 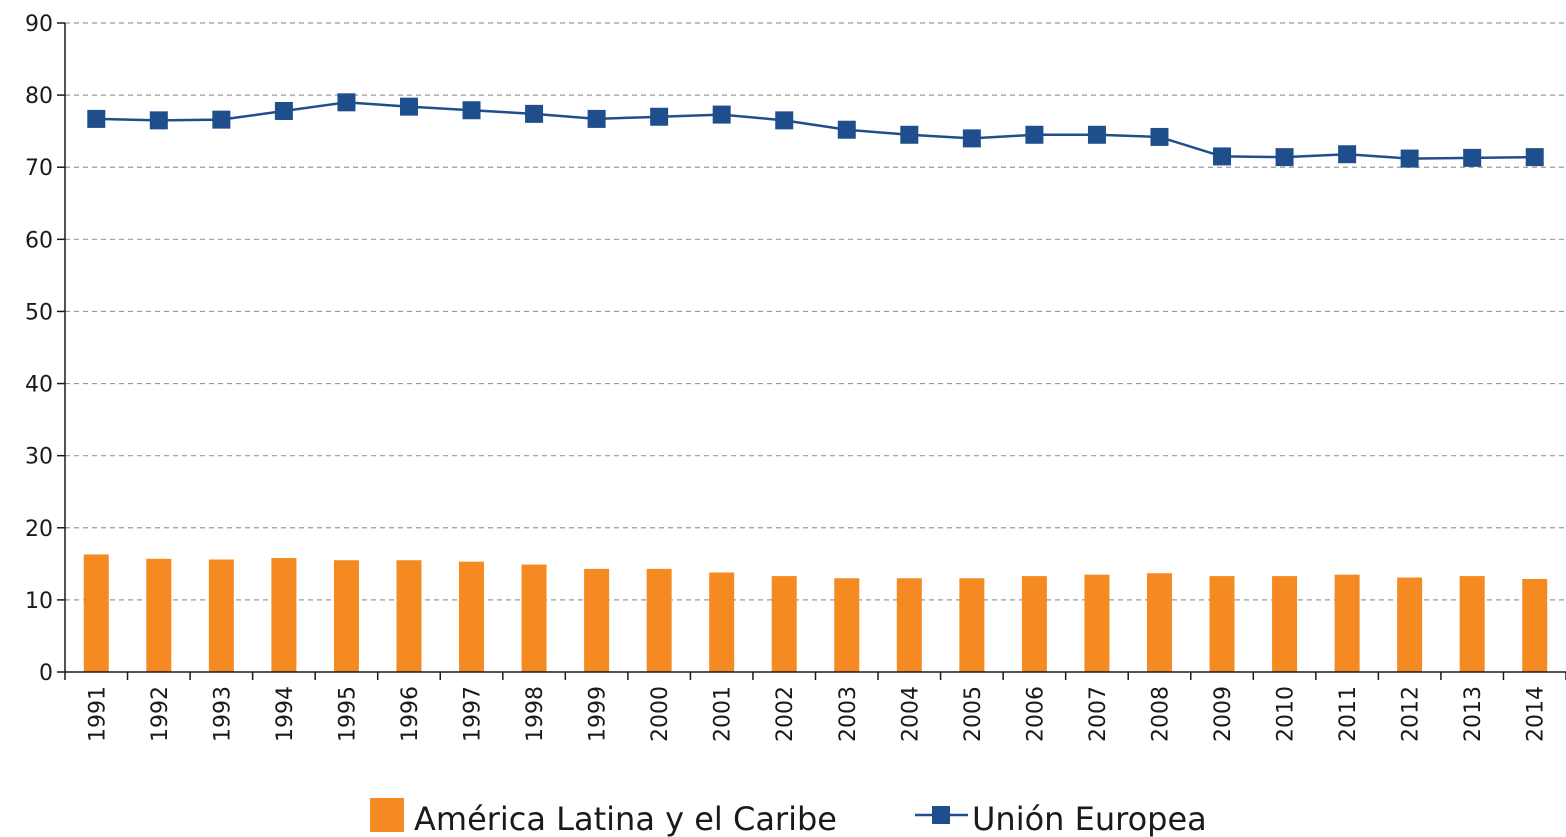 What do you see at coordinates (1411, 714) in the screenshot?
I see `x-tick-label: 2012` at bounding box center [1411, 714].